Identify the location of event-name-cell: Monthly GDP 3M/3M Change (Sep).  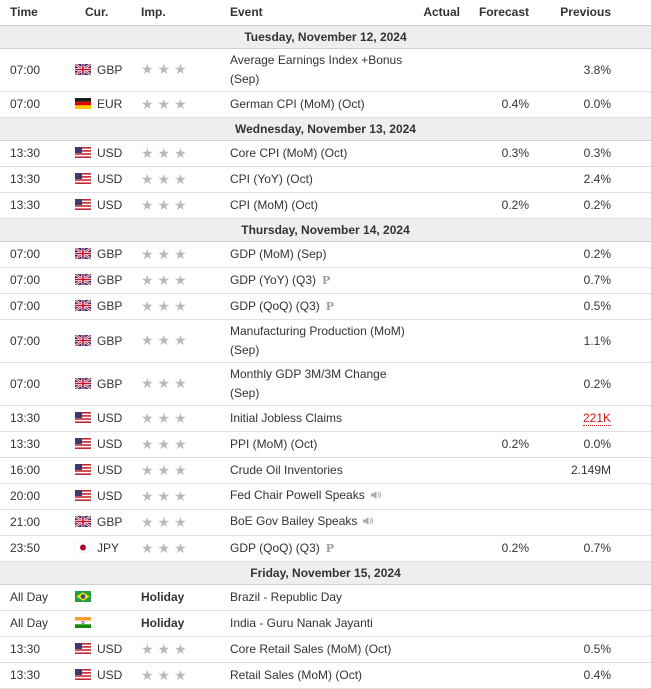
(325, 384).